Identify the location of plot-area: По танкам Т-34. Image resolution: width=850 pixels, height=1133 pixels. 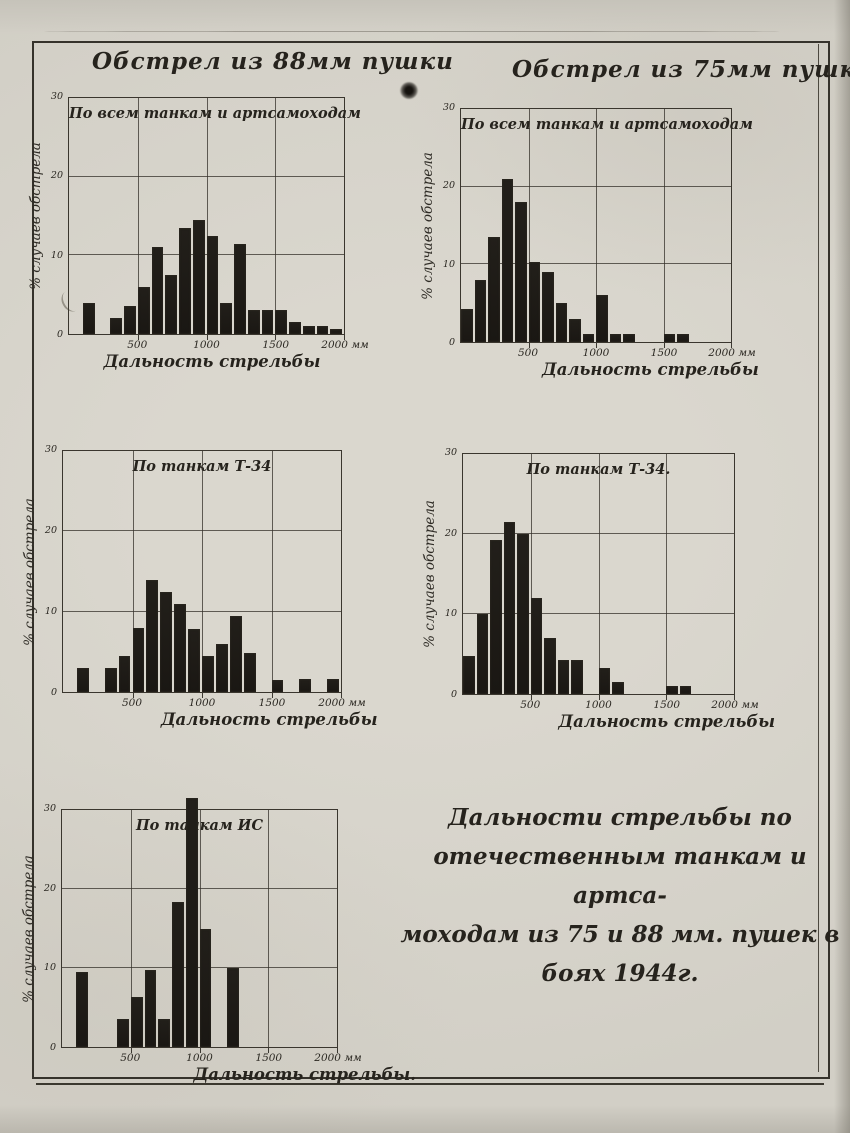
(202, 574).